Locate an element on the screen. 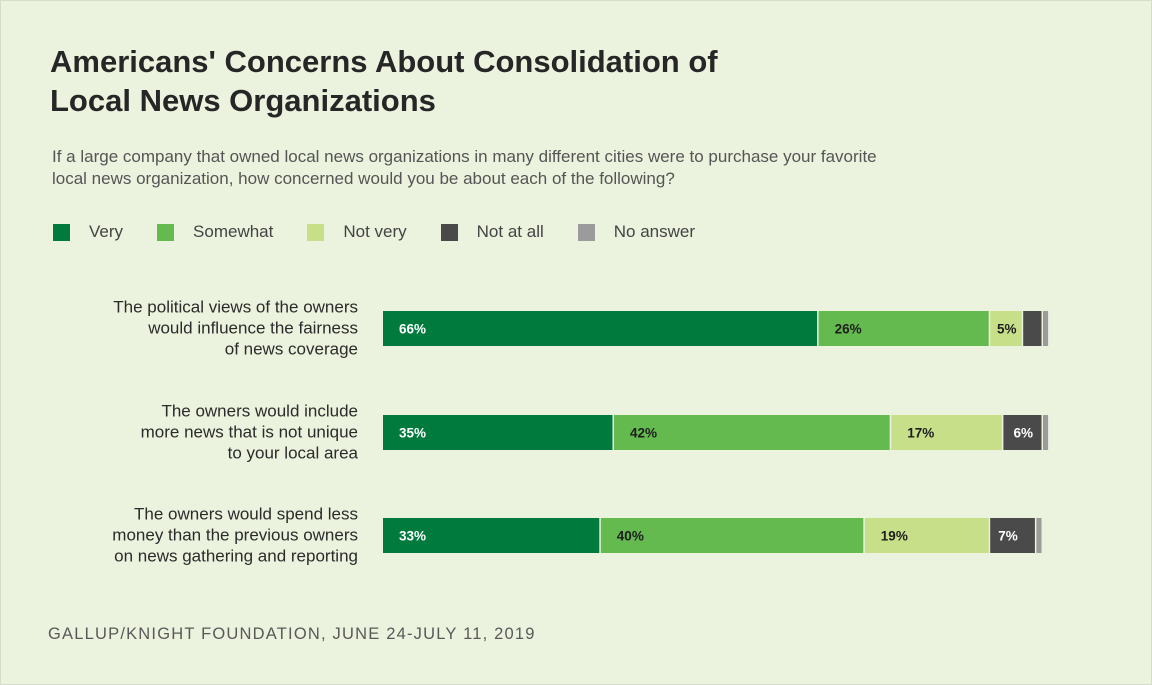 The image size is (1152, 685). legend-item: Very is located at coordinates (88, 232).